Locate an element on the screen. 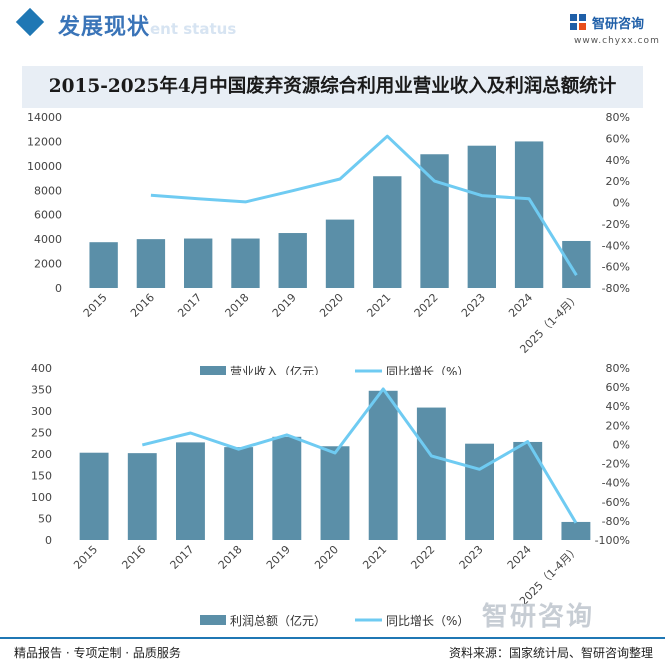 The width and height of the screenshot is (665, 665). left-axis-tick: 12000 is located at coordinates (44, 141).